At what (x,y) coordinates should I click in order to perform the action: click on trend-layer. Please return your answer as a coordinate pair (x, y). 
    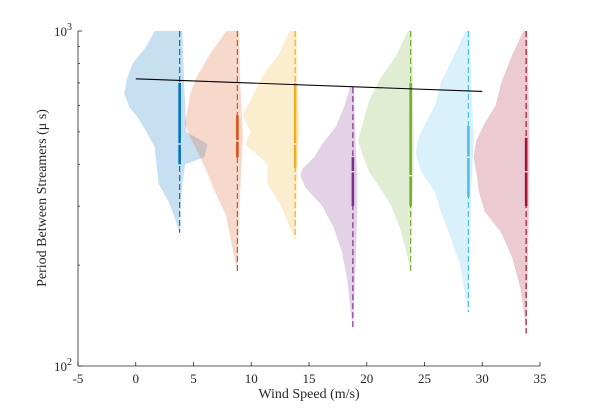
    Looking at the image, I should click on (309, 85).